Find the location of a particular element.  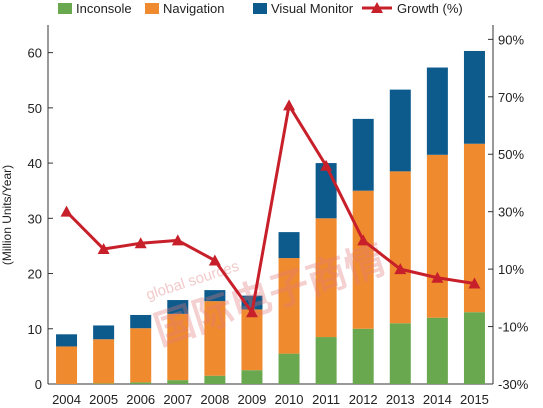

legend-label: Growth (%) is located at coordinates (430, 8).